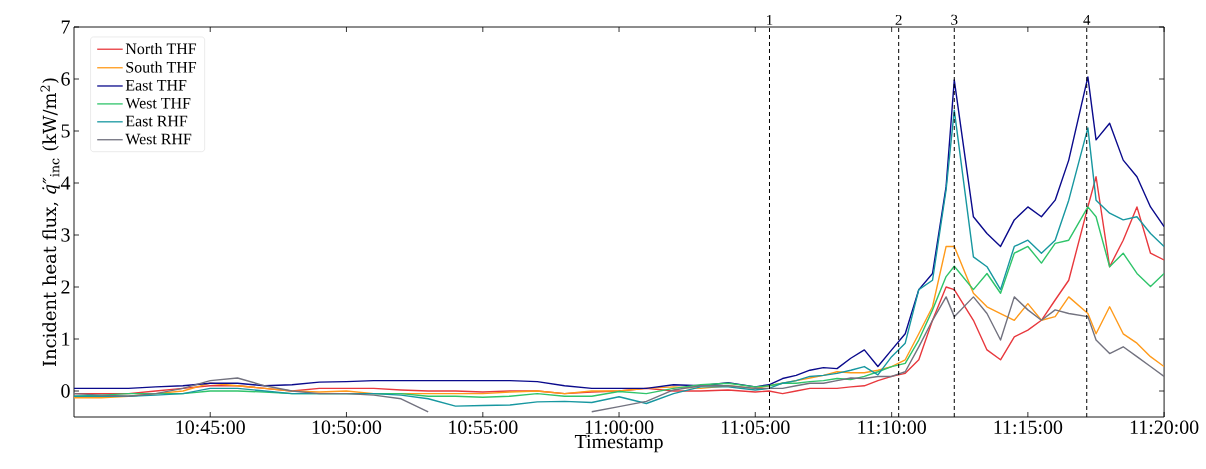 The height and width of the screenshot is (469, 1206). What do you see at coordinates (158, 139) in the screenshot?
I see `legend-label: West RHF` at bounding box center [158, 139].